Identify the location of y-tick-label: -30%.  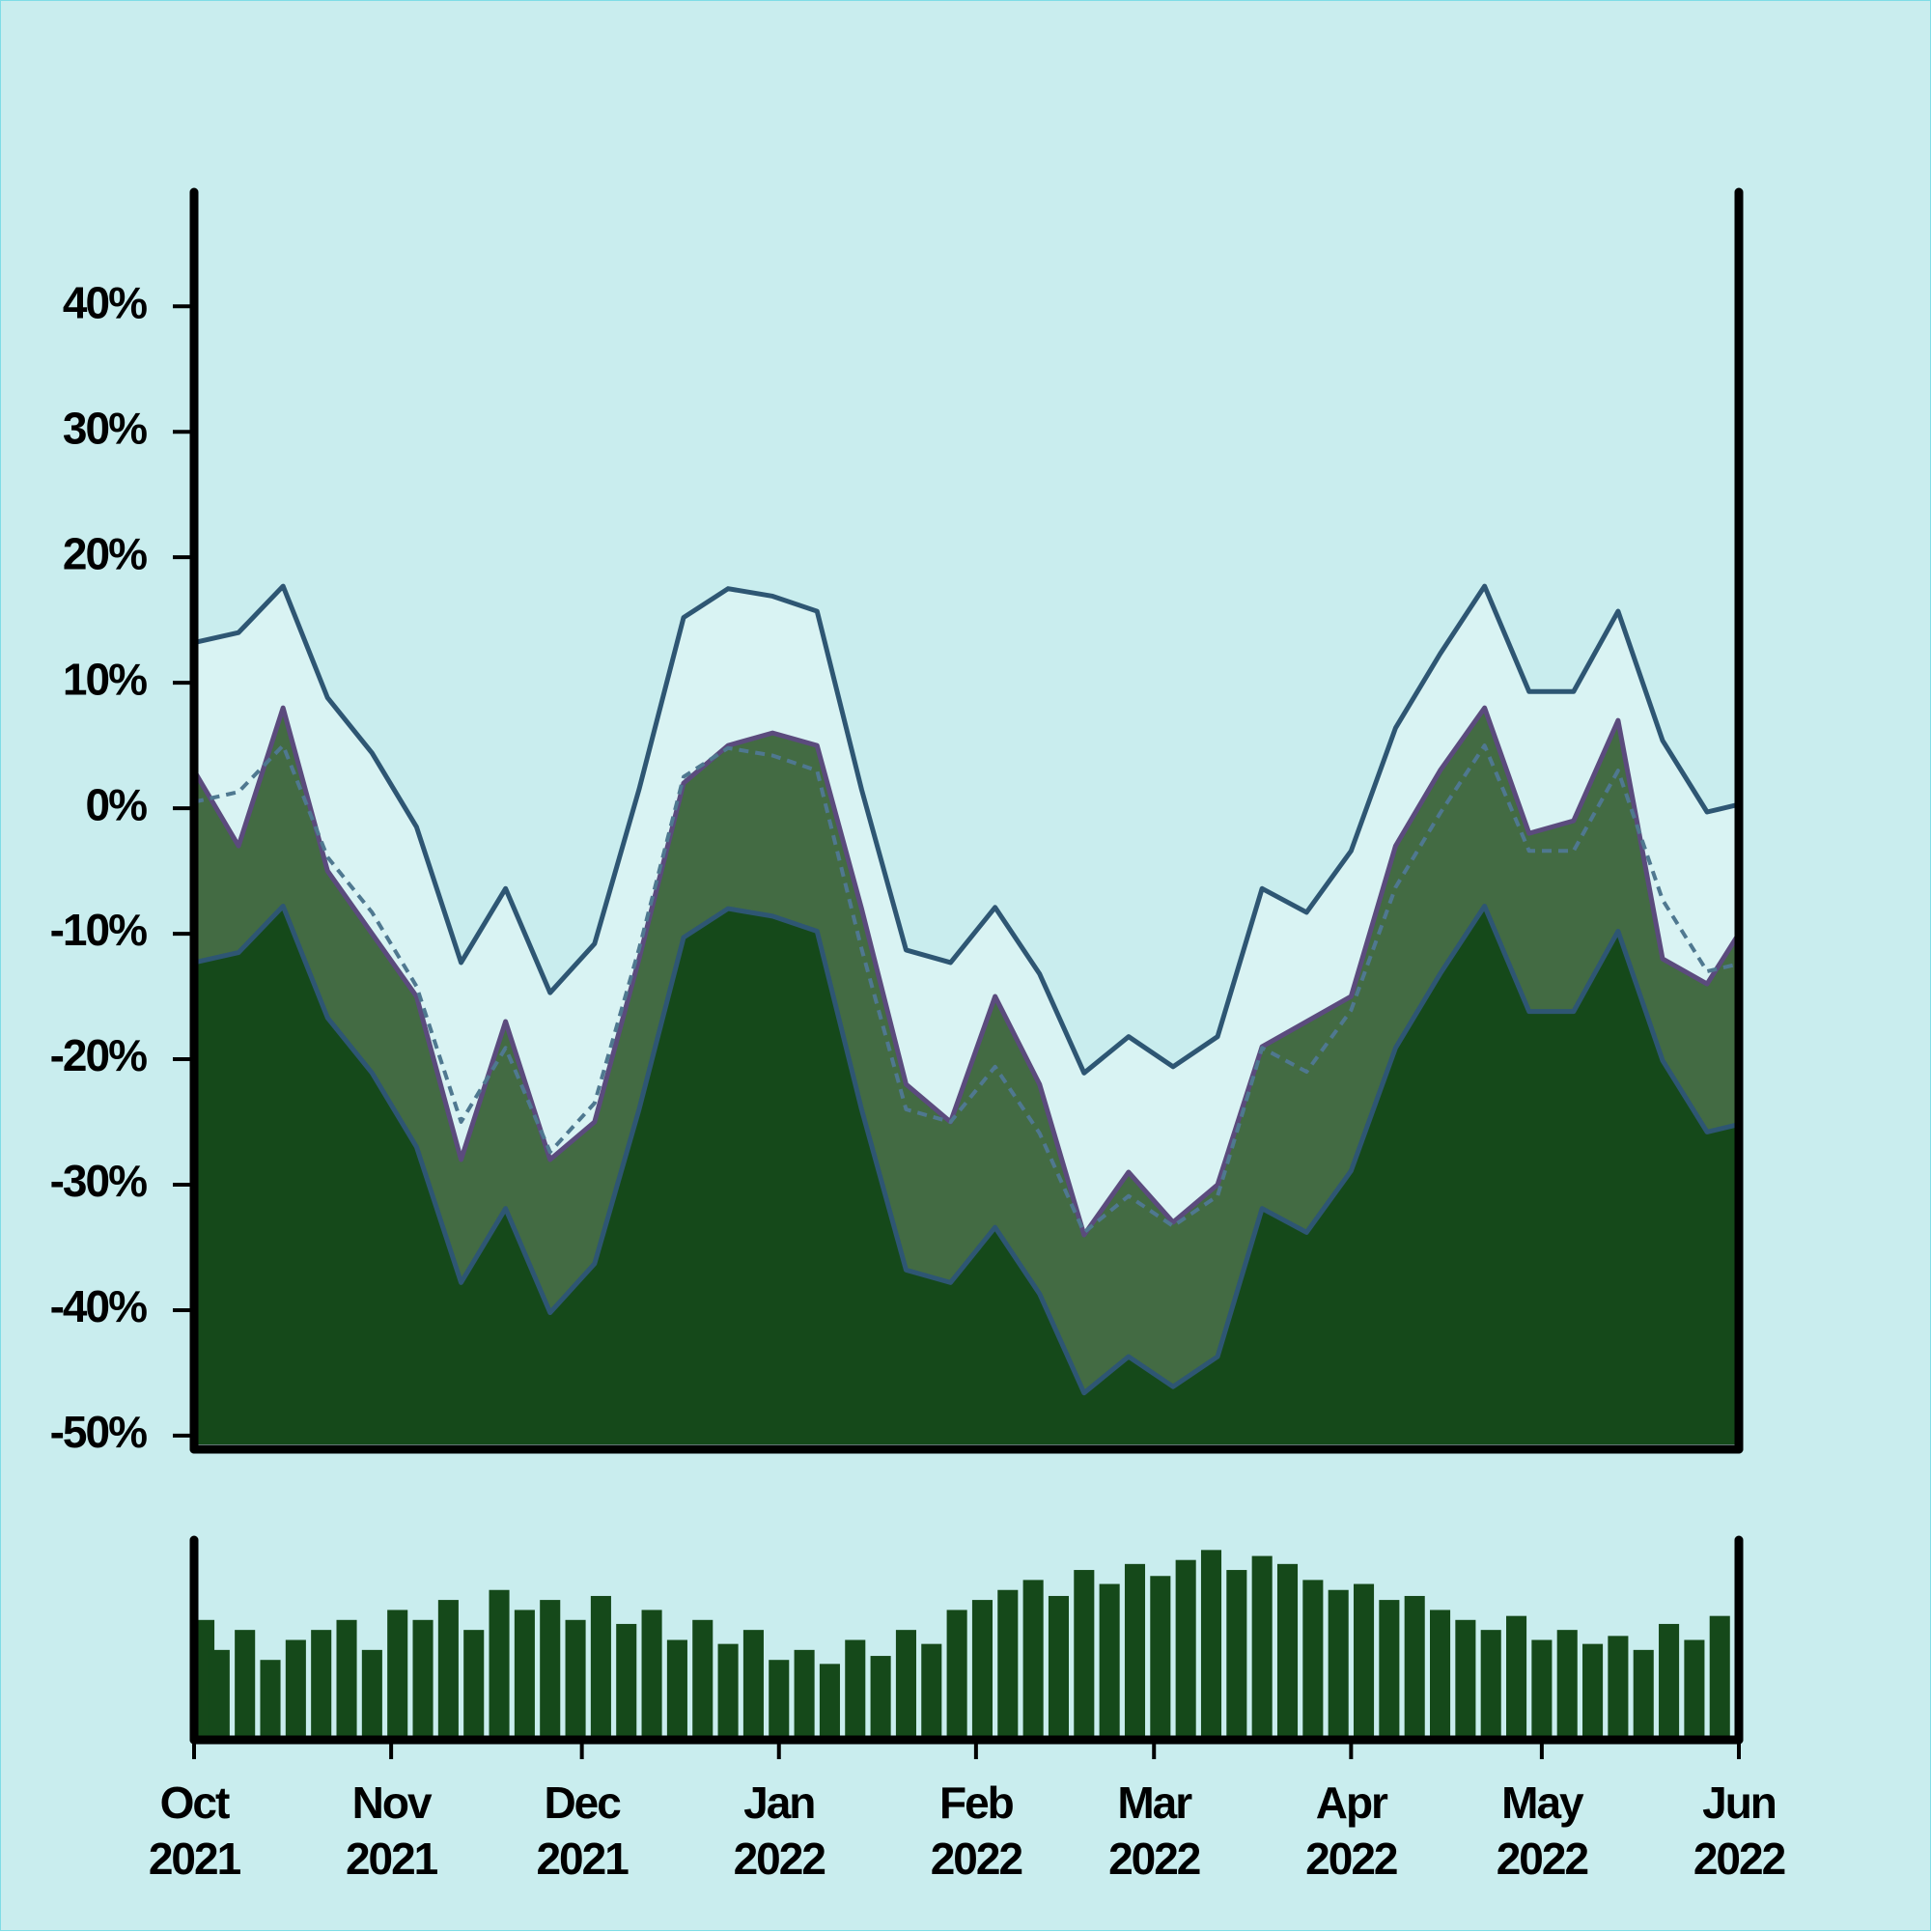
(98, 1181).